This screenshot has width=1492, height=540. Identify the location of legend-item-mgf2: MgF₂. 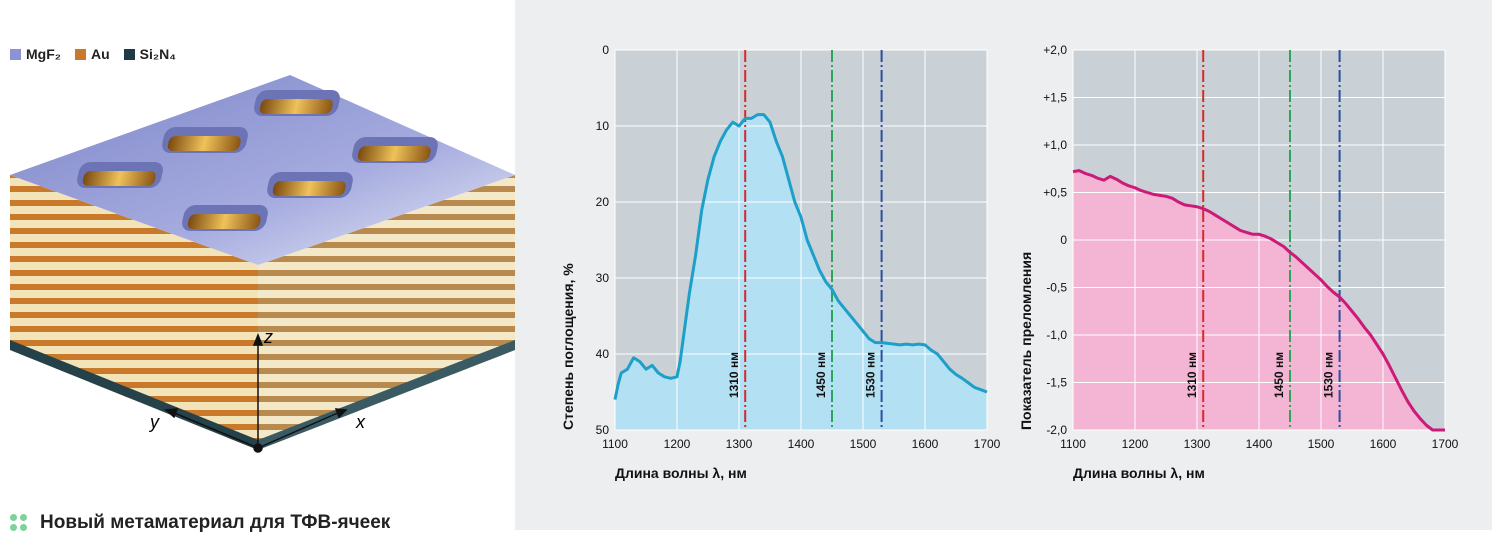
(35, 54).